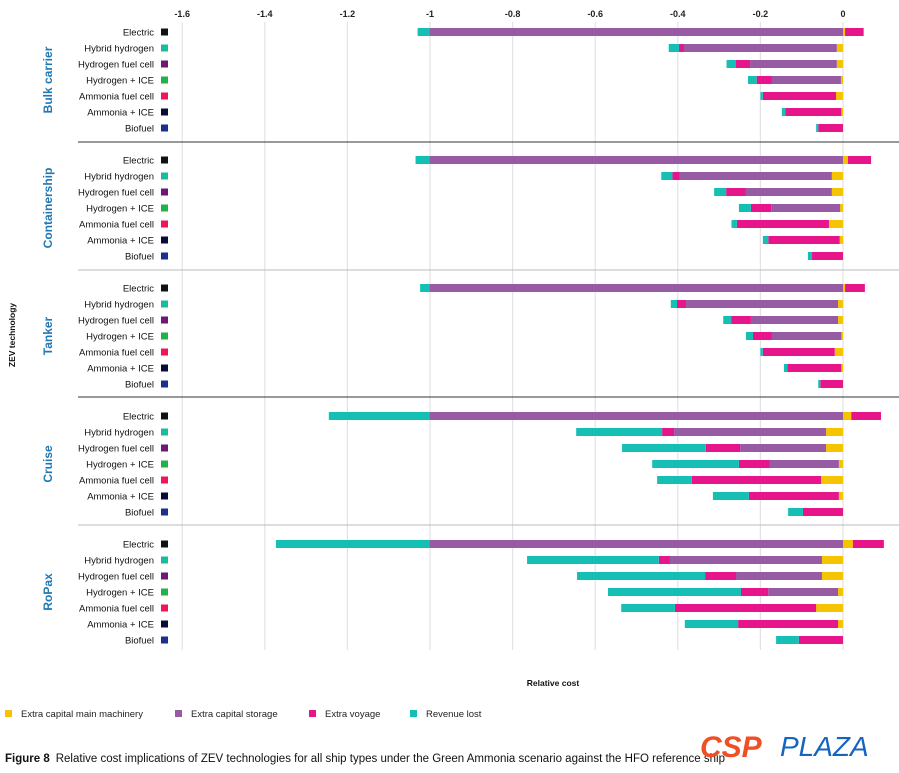 This screenshot has width=899, height=773. Describe the element at coordinates (265, 14) in the screenshot. I see `x-tick-label: -1.4` at that location.